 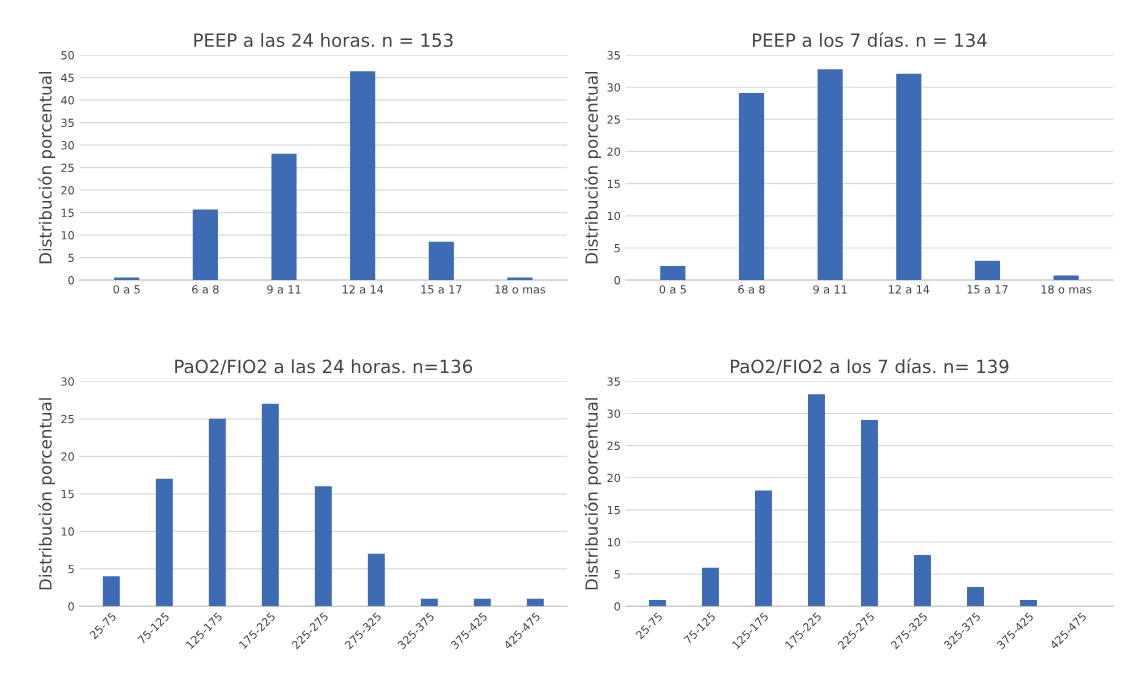 I want to click on chart-title: PEEP a las 24 horas. n = 153, so click(x=323, y=40).